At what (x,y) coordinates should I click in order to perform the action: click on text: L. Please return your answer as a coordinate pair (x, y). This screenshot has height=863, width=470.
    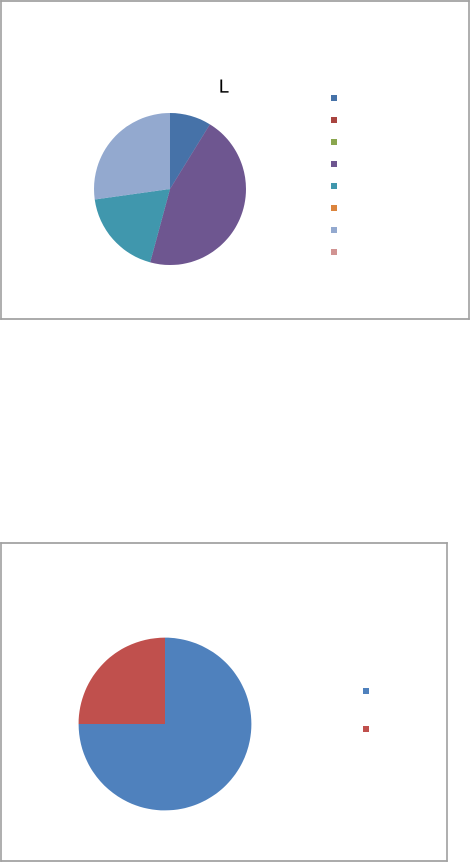
    Looking at the image, I should click on (224, 86).